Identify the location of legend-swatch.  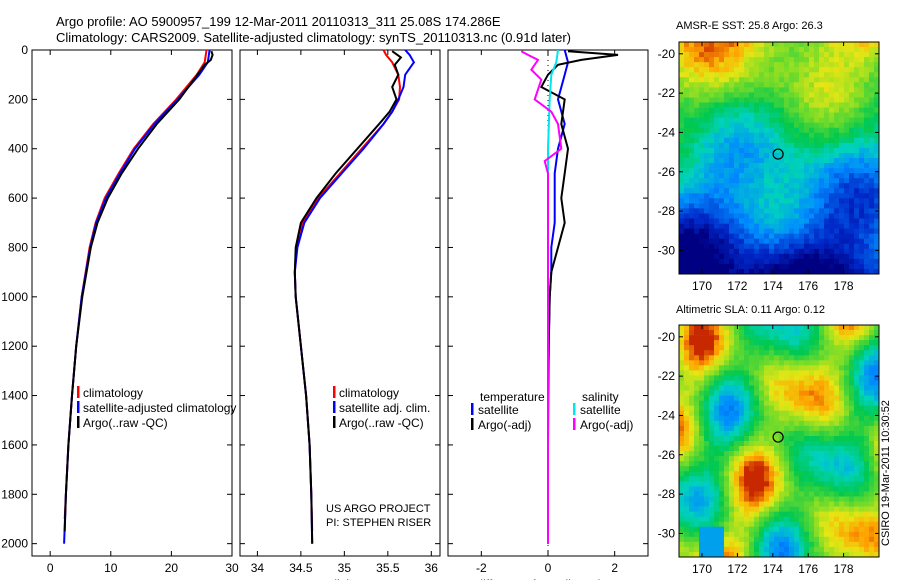
(78, 392).